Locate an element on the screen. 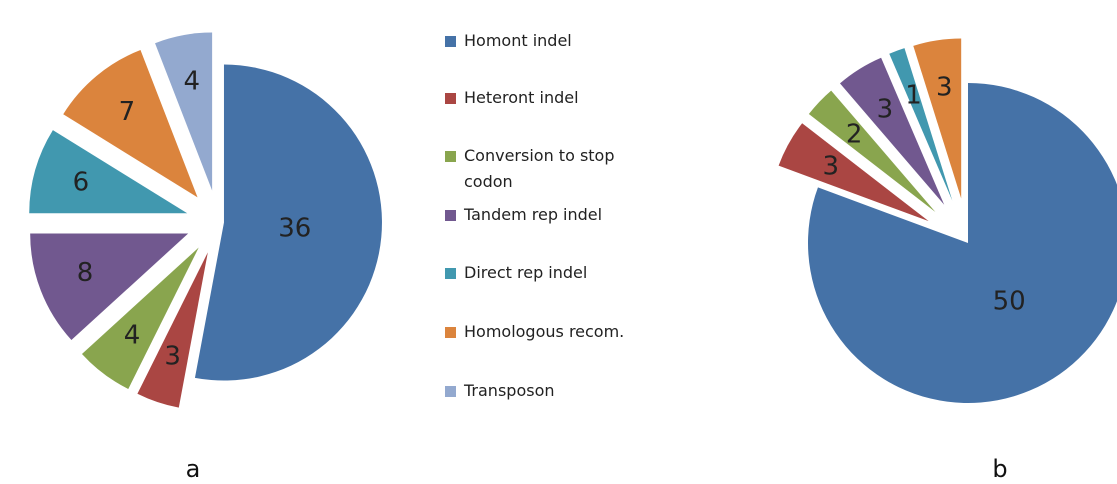 Image resolution: width=1117 pixels, height=484 pixels. legend-item: Heteront indel is located at coordinates (545, 98).